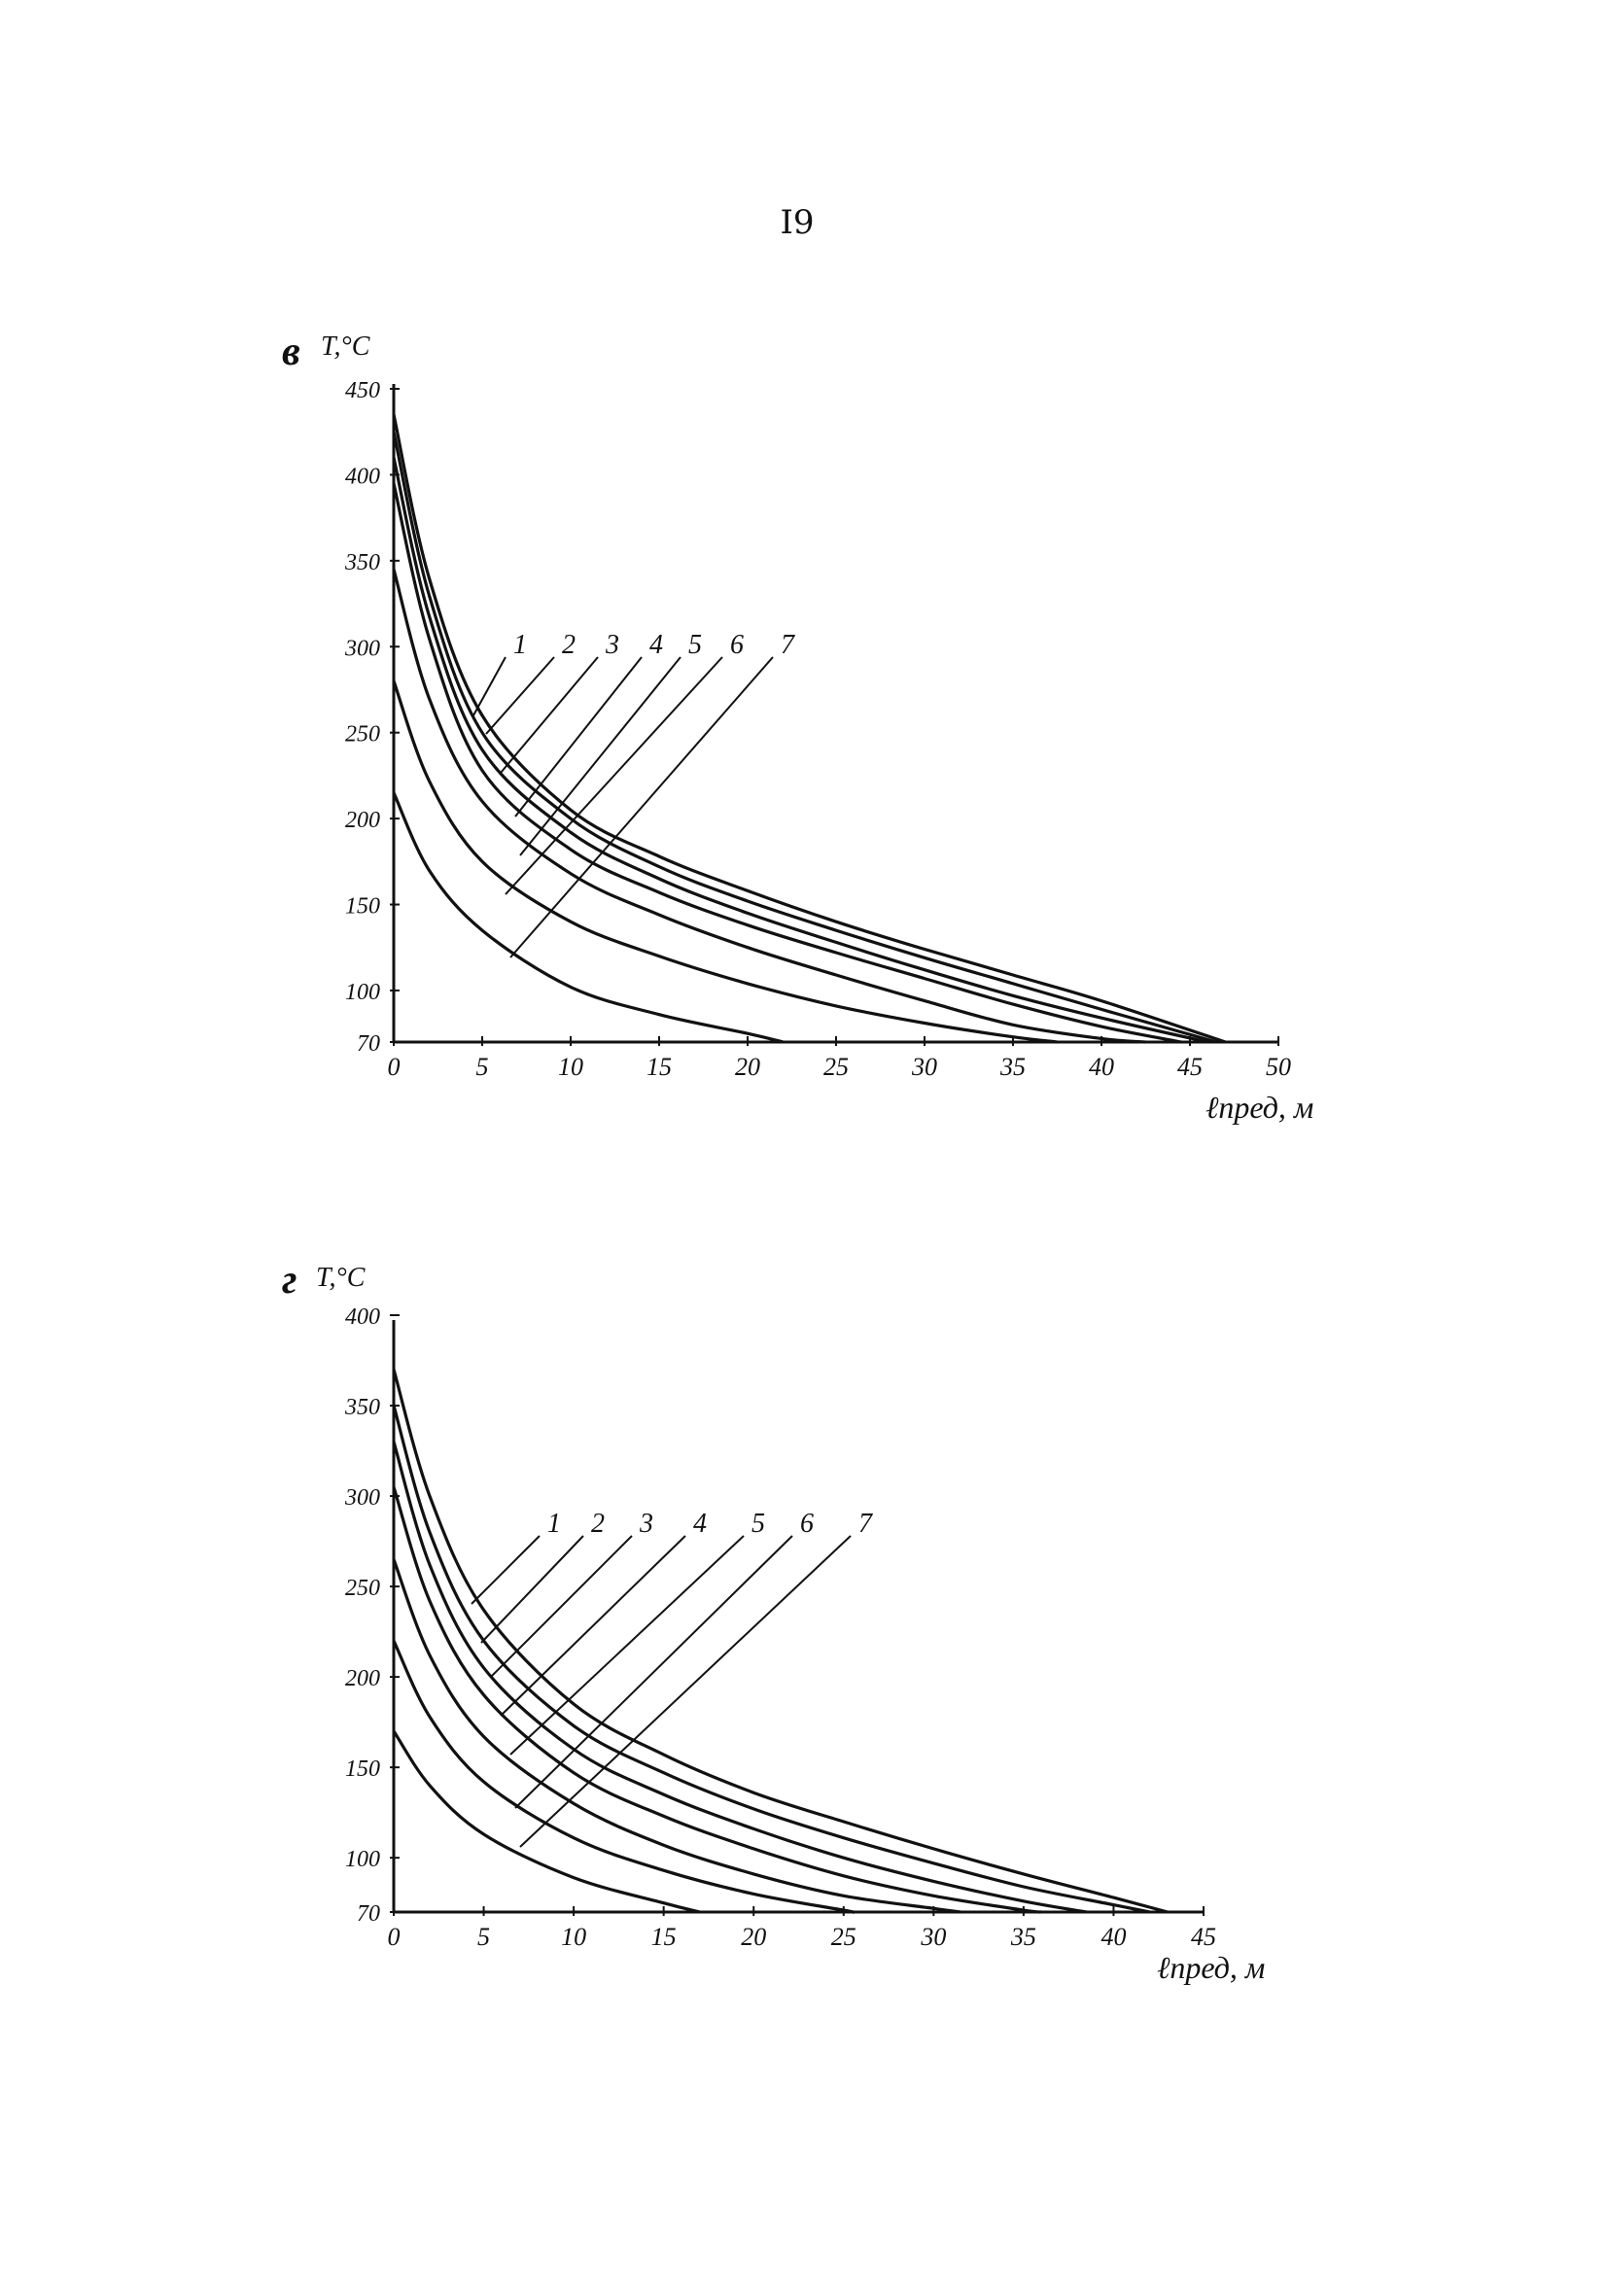 Image resolution: width=1607 pixels, height=2296 pixels. What do you see at coordinates (362, 735) in the screenshot?
I see `c0-y-tick-label-4: 250` at bounding box center [362, 735].